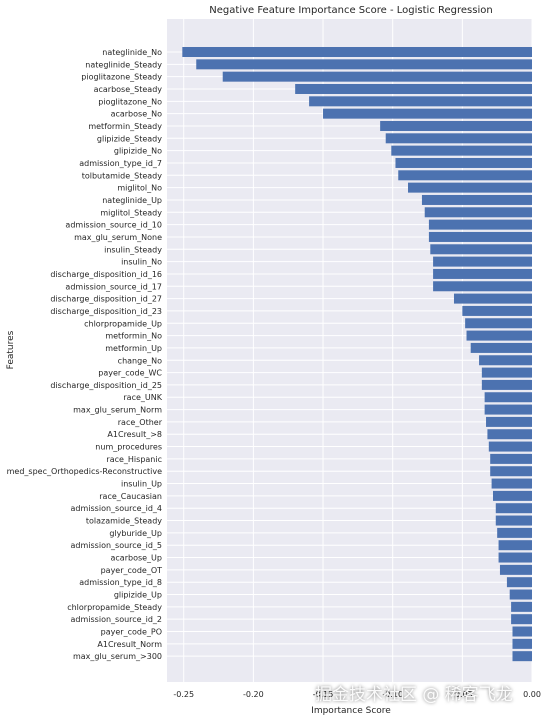 The height and width of the screenshot is (720, 548). Describe the element at coordinates (133, 348) in the screenshot. I see `y-tick-label: metformin_Up` at that location.